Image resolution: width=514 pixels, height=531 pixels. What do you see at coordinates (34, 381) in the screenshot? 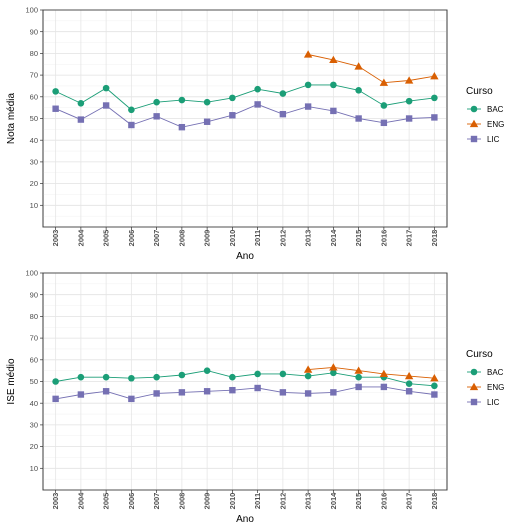
I see `y-tick-label: 50` at bounding box center [34, 381].